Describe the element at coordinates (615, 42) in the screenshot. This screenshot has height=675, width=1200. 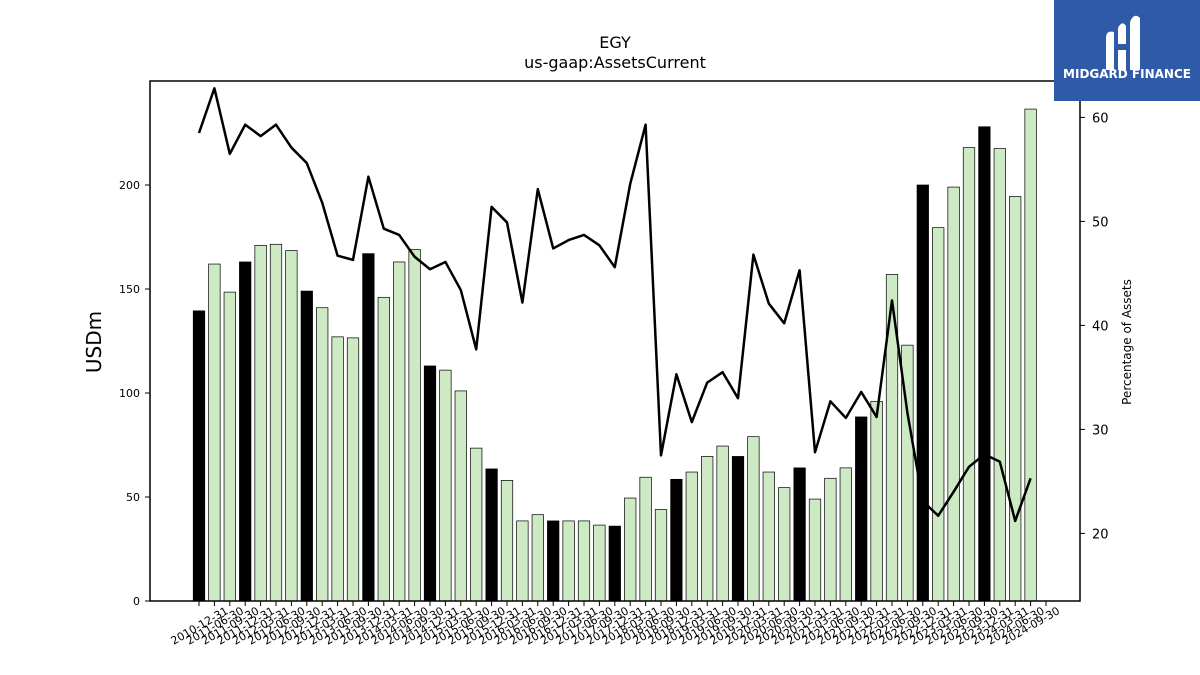
I see `chart-title: EGY` at that location.